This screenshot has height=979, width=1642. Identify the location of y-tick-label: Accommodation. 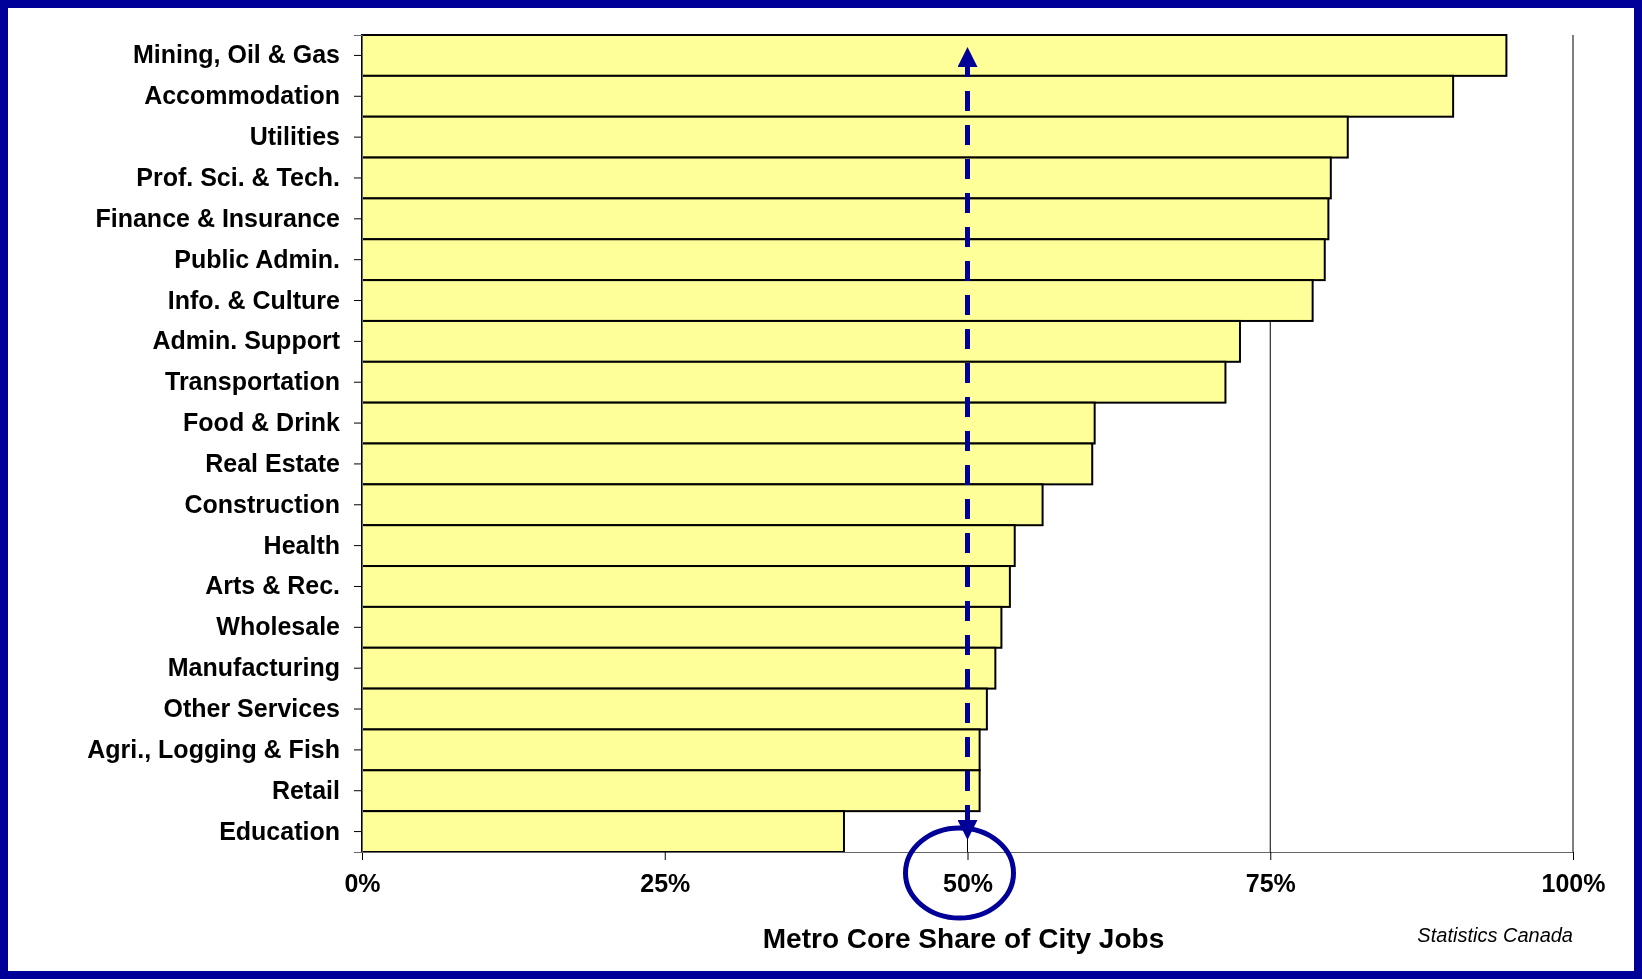
(242, 95).